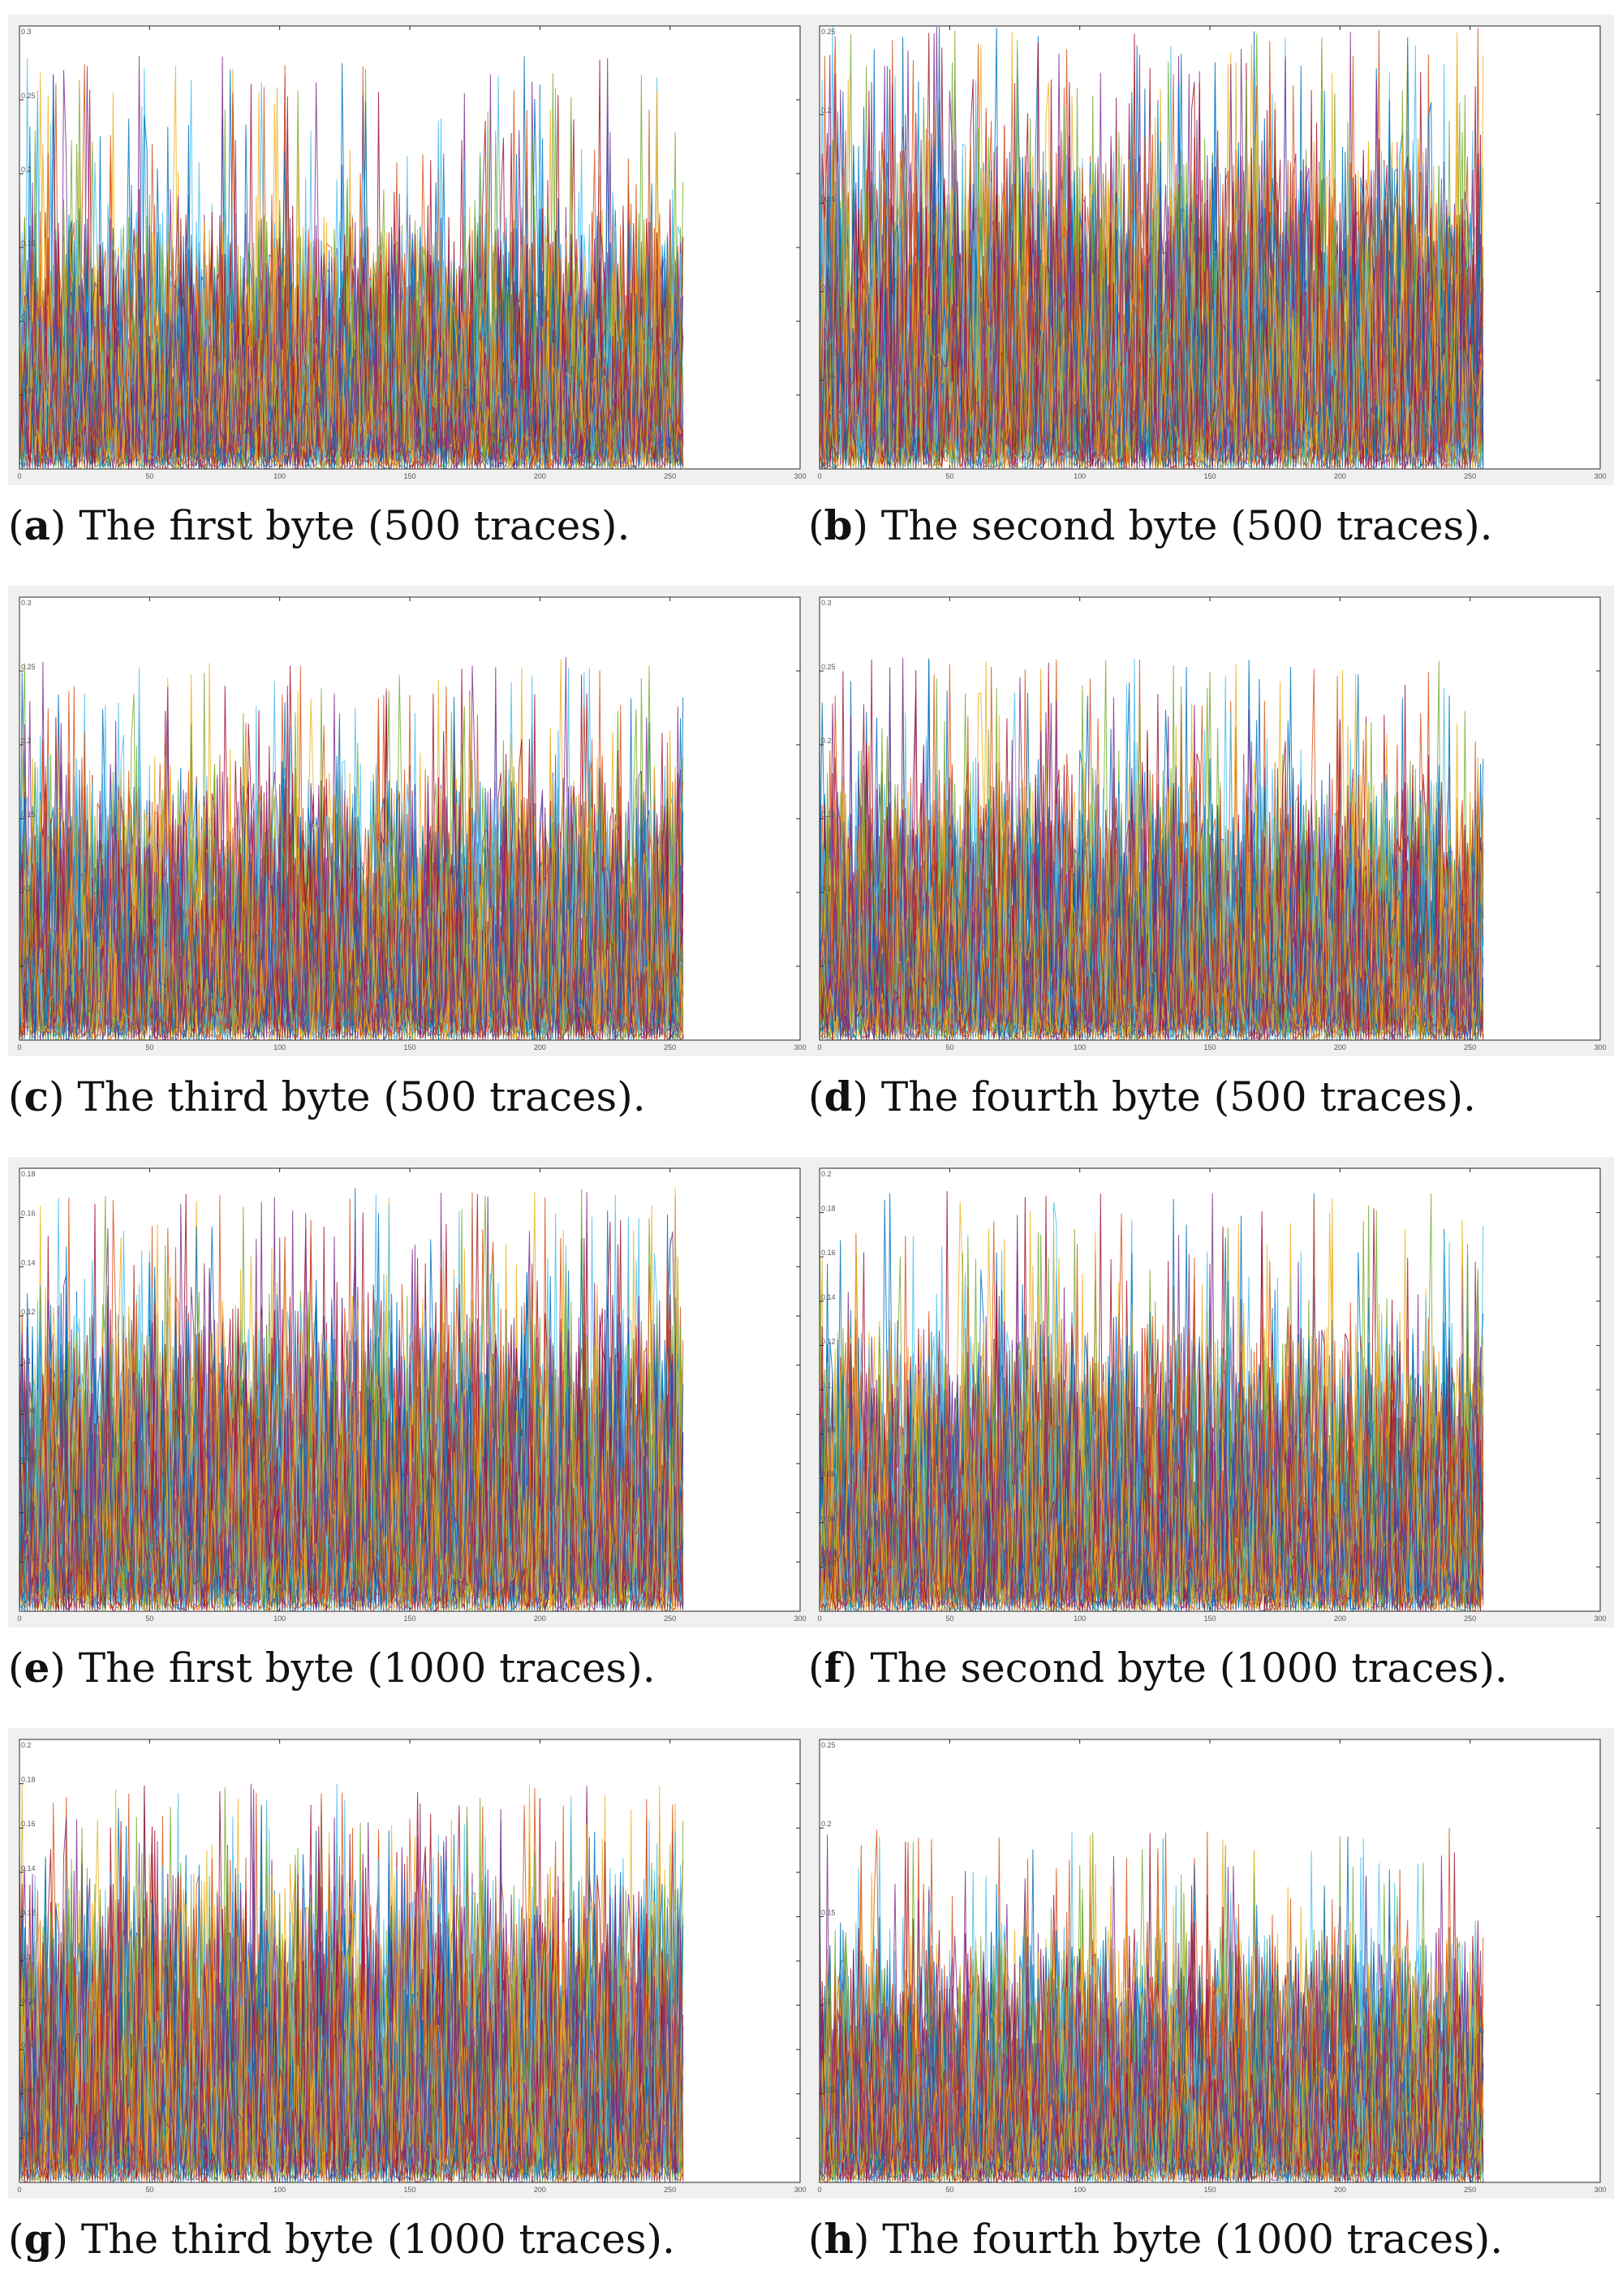  What do you see at coordinates (36, 1096) in the screenshot?
I see `caption-letter: c` at bounding box center [36, 1096].